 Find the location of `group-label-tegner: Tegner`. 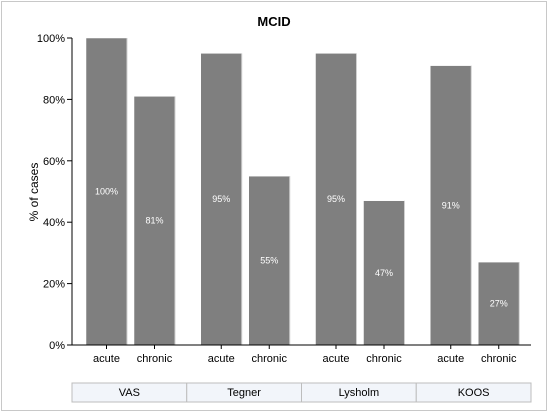

group-label-tegner: Tegner is located at coordinates (244, 393).